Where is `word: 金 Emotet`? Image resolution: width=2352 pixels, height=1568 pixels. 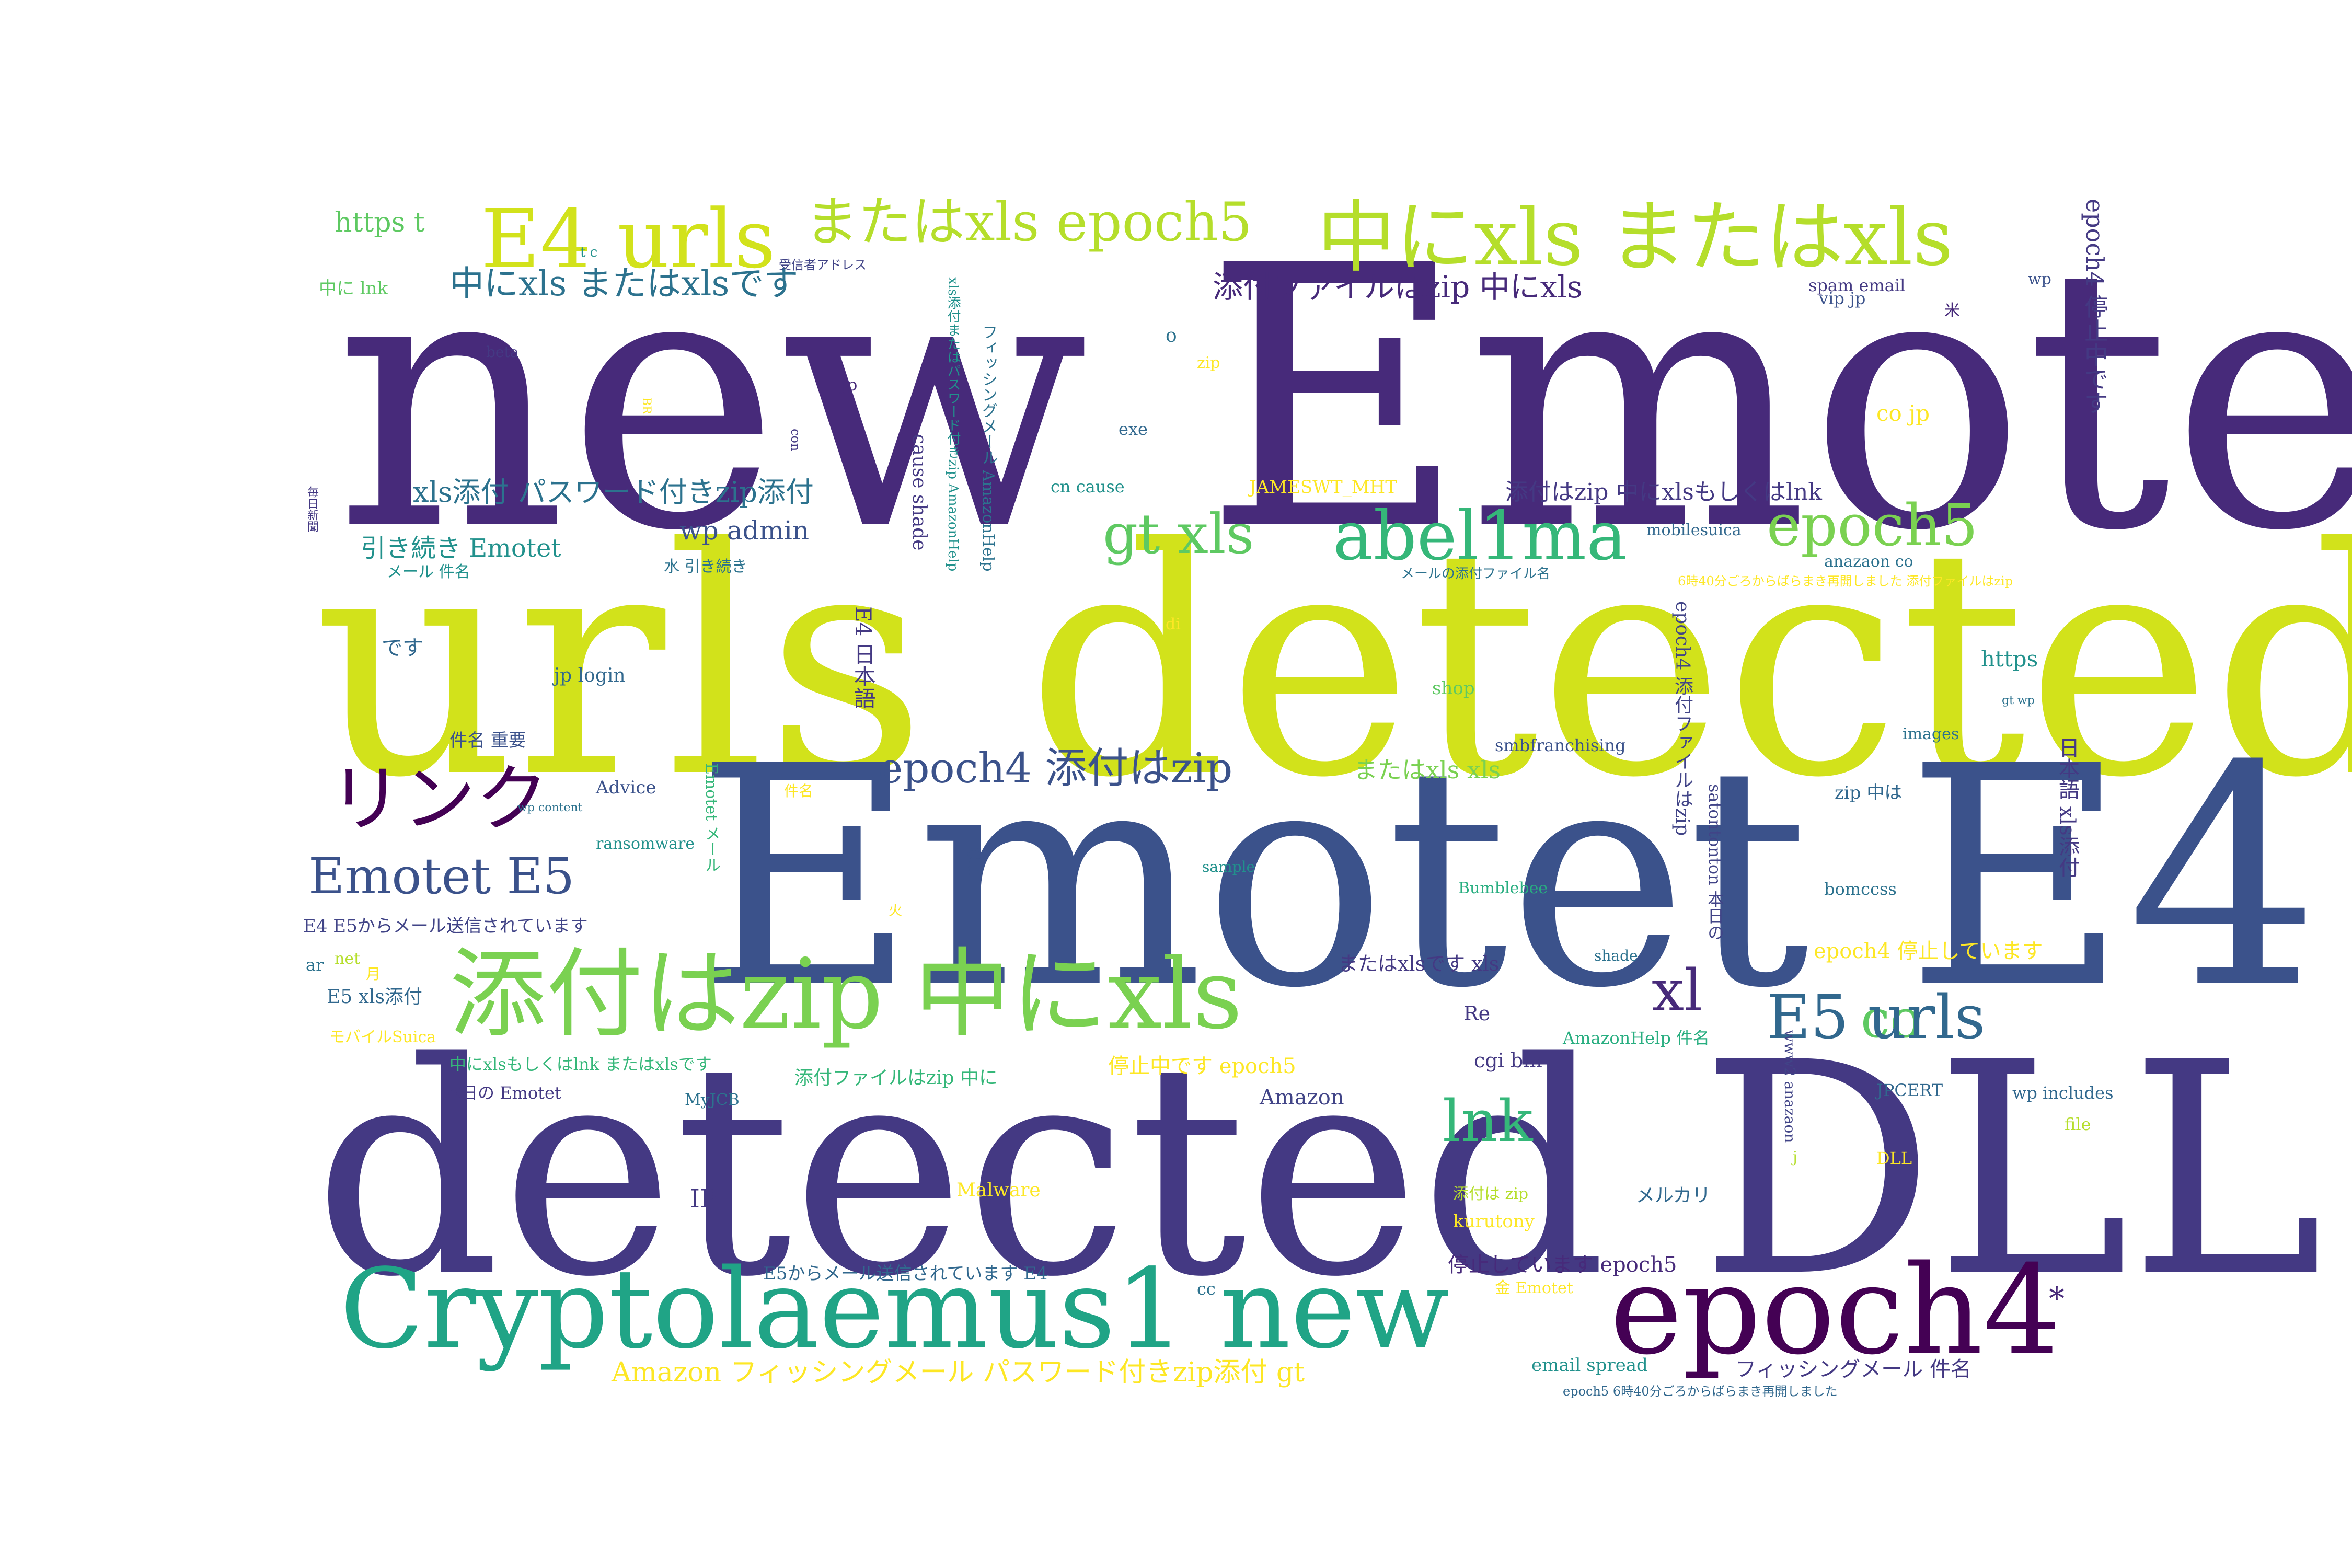
word: 金 Emotet is located at coordinates (1534, 1288).